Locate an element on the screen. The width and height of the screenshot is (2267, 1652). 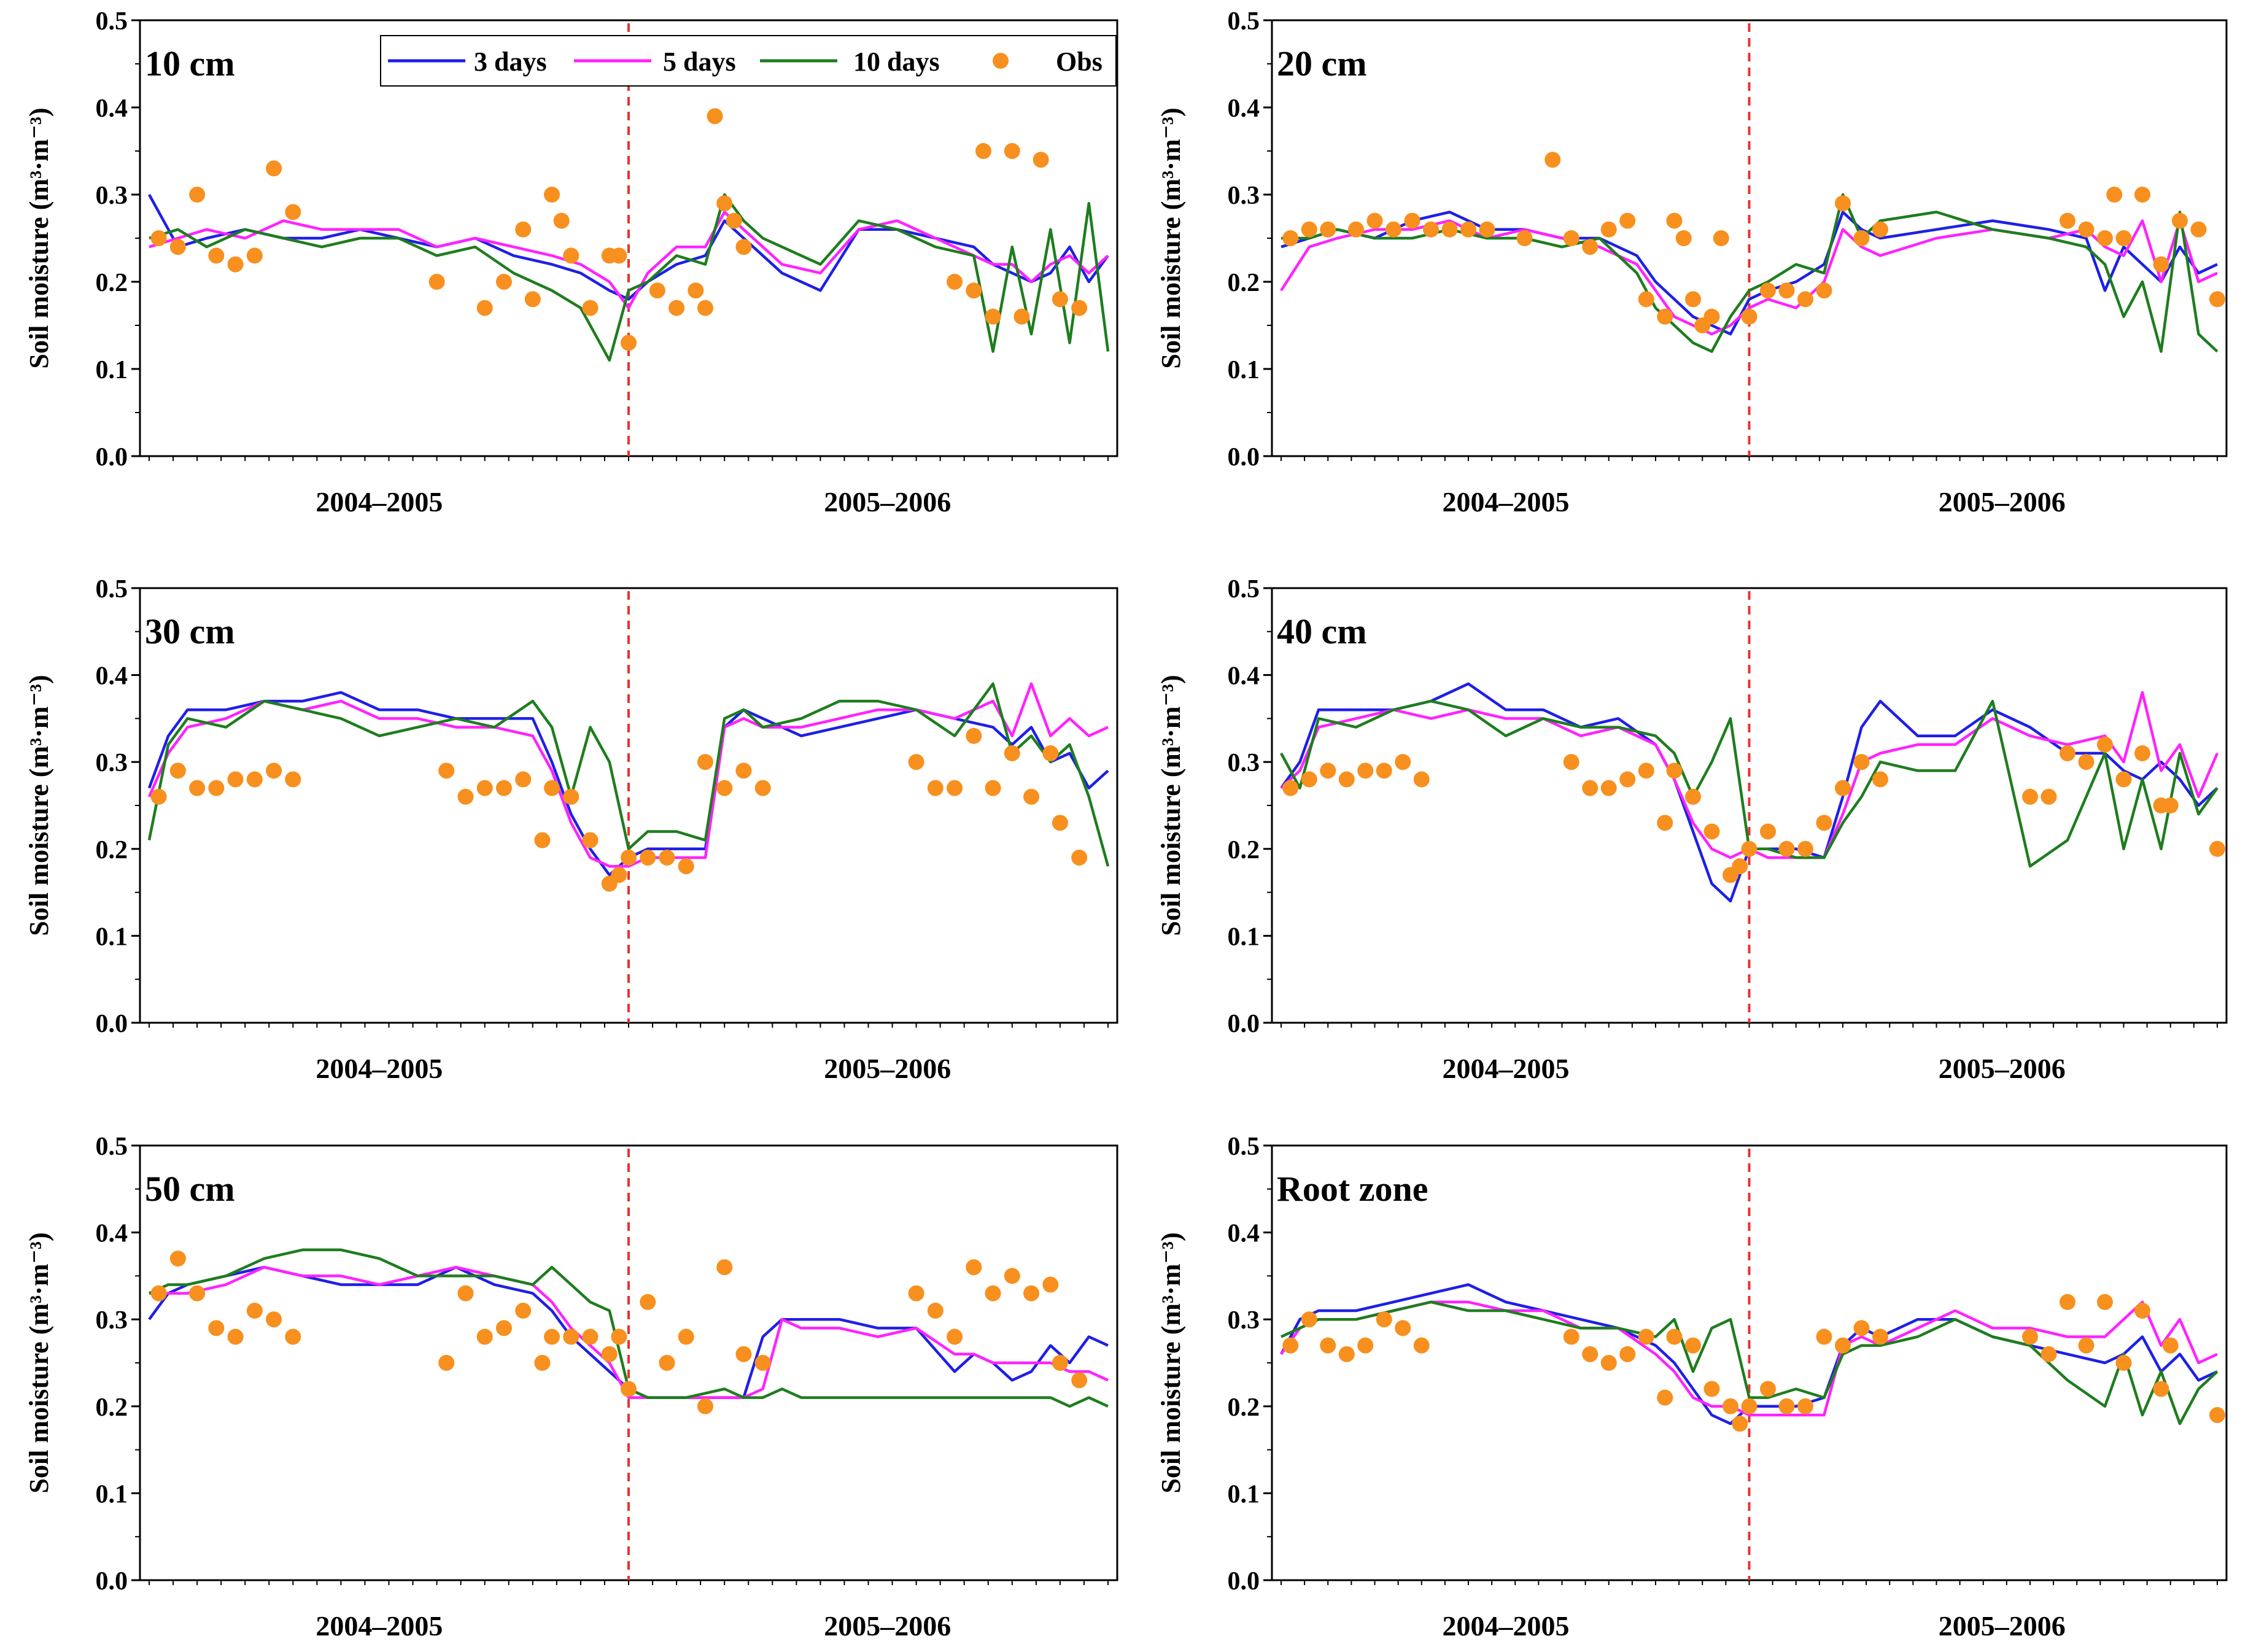
y-tick-label: 0.4 is located at coordinates (1244, 677).